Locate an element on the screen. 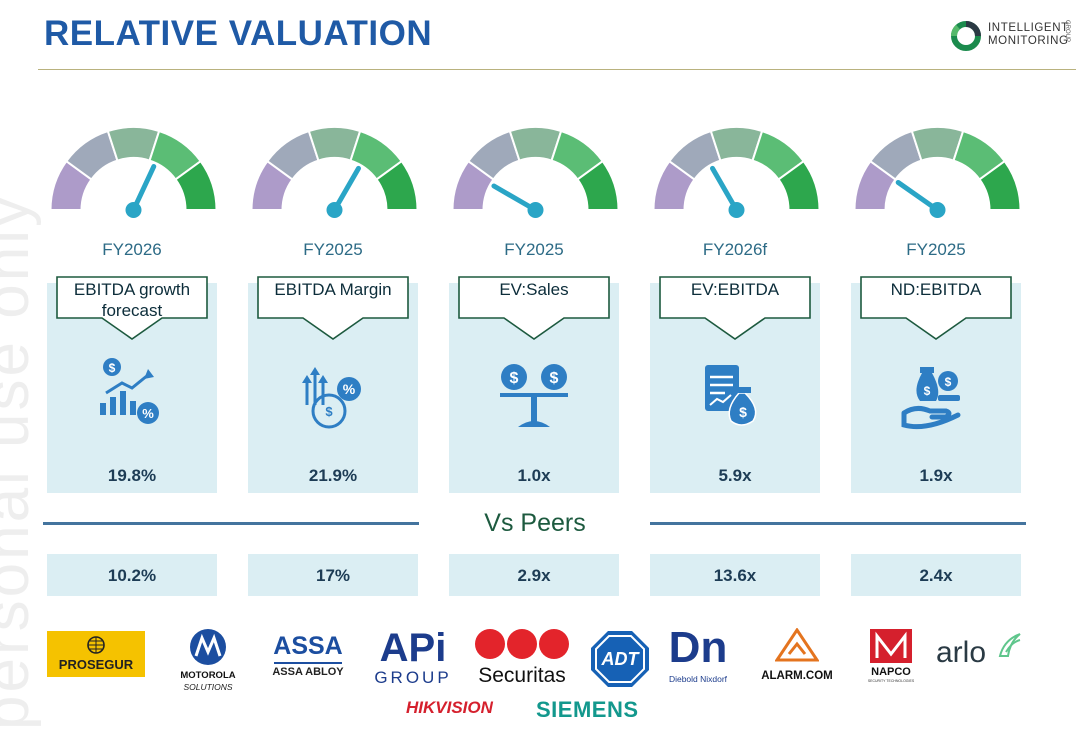  period-nd-ebitda: FY2025 is located at coordinates (936, 249).